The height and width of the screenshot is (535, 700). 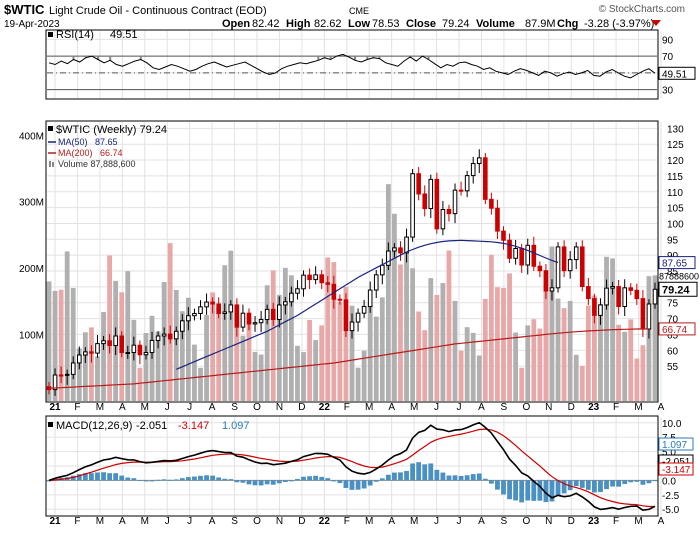 I want to click on price-tick-label: 100, so click(x=675, y=224).